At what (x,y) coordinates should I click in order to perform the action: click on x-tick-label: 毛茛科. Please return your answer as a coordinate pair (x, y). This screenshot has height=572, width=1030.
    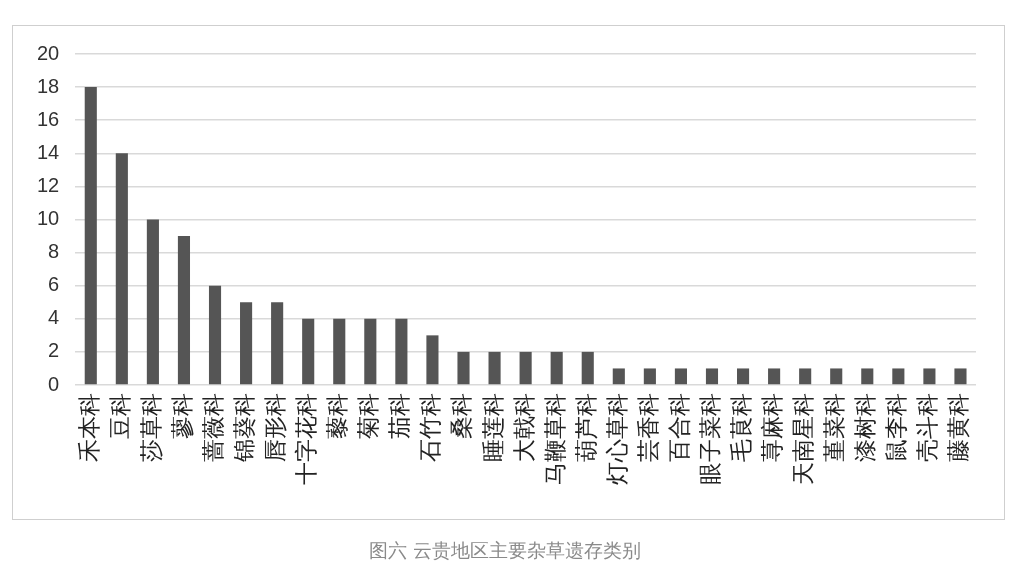
    Looking at the image, I should click on (741, 427).